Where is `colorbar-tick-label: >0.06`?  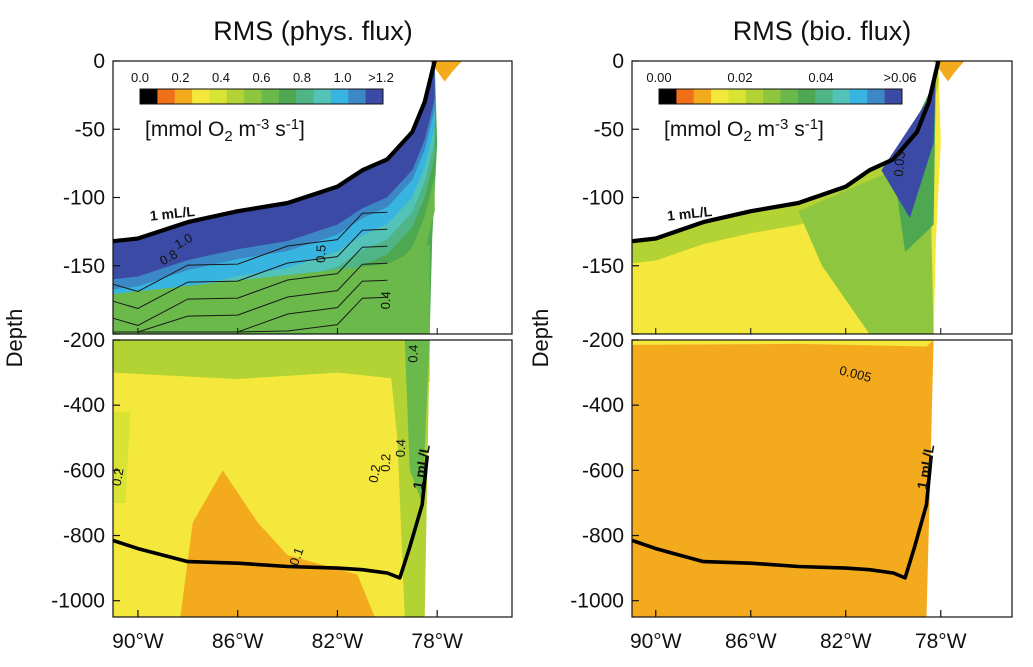 colorbar-tick-label: >0.06 is located at coordinates (900, 77).